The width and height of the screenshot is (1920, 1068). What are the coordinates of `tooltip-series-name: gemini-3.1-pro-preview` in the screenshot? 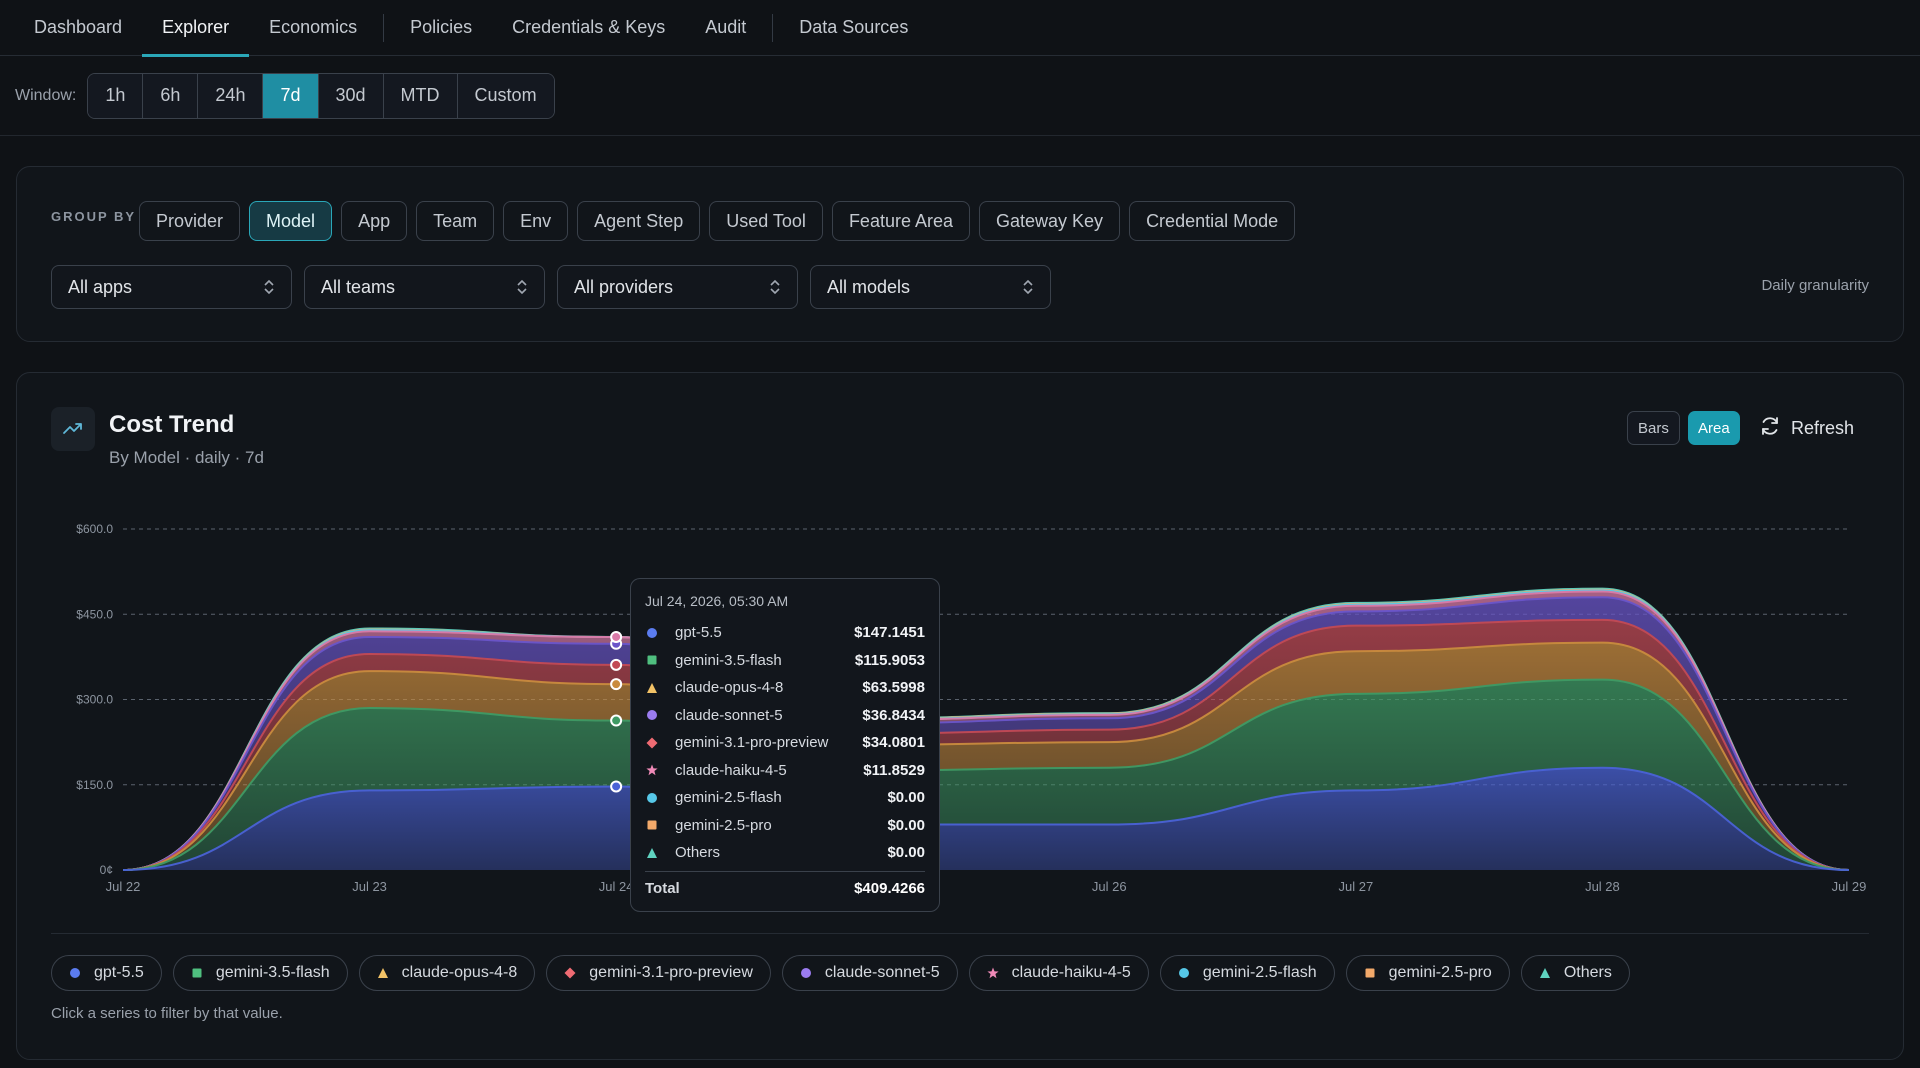 It's located at (752, 743).